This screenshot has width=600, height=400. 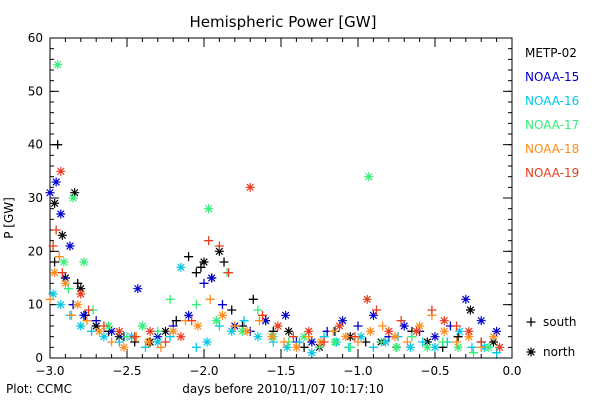 I want to click on y-axis-label: P [GW], so click(x=9, y=218).